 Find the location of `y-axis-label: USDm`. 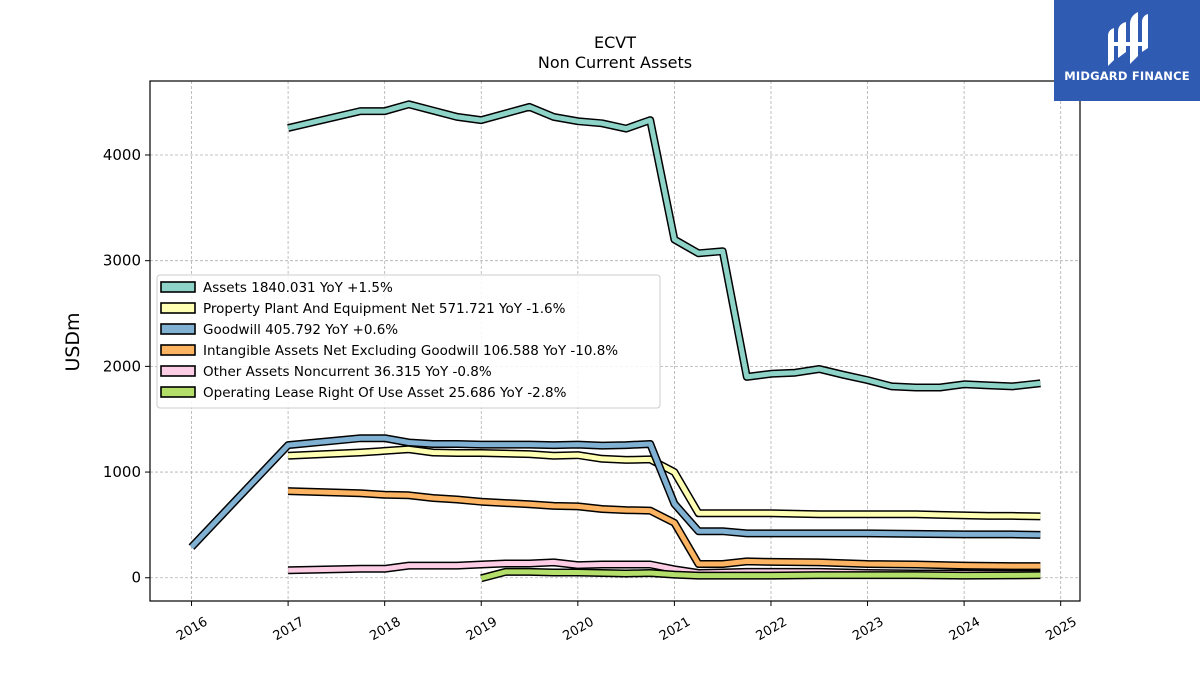

y-axis-label: USDm is located at coordinates (73, 341).